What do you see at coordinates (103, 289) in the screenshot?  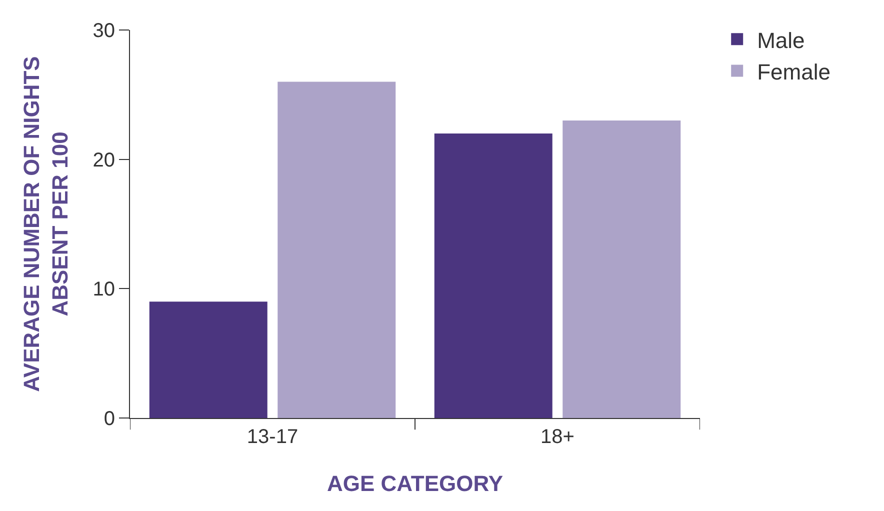 I see `y-tick-label: 10` at bounding box center [103, 289].